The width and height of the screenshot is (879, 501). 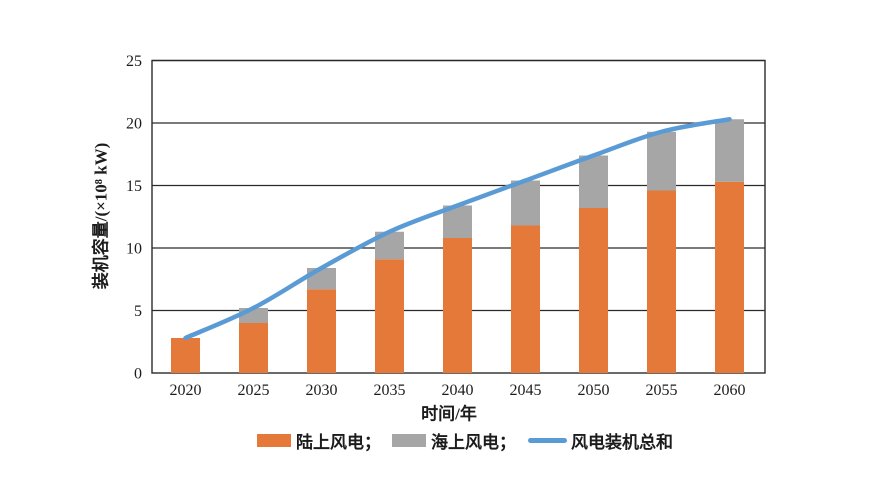 What do you see at coordinates (525, 299) in the screenshot?
I see `bar-onshore-2045` at bounding box center [525, 299].